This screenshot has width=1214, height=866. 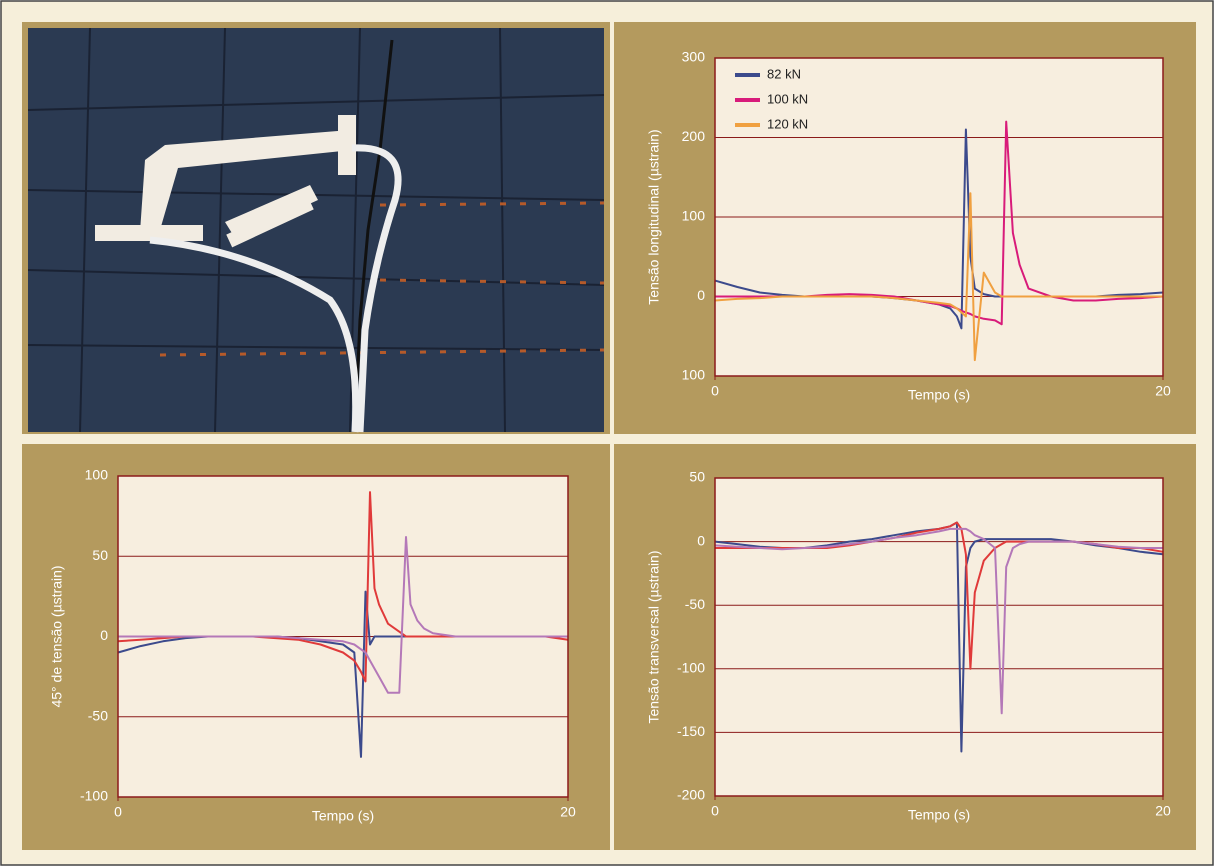 I want to click on y-axis-label: 45° de tensão (µstrain), so click(x=57, y=636).